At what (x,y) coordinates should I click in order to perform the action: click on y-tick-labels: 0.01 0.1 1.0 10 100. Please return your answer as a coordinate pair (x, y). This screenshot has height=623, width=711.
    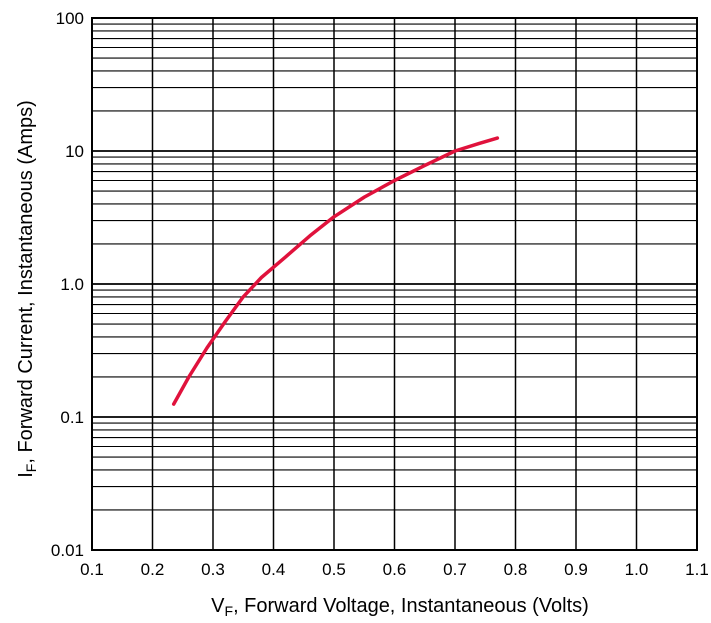
    Looking at the image, I should click on (67, 284).